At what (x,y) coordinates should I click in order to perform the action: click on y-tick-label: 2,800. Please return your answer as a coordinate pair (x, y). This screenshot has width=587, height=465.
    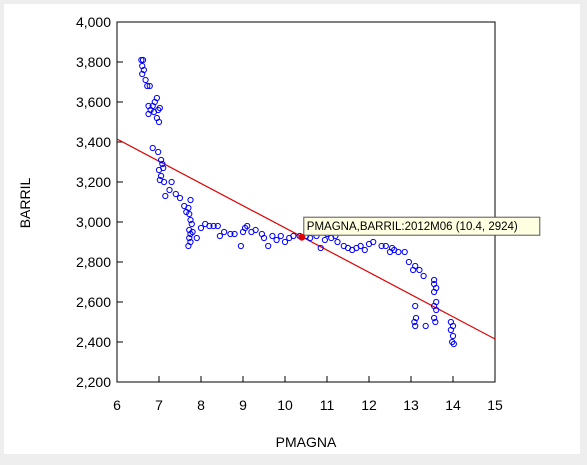
    Looking at the image, I should click on (93, 262).